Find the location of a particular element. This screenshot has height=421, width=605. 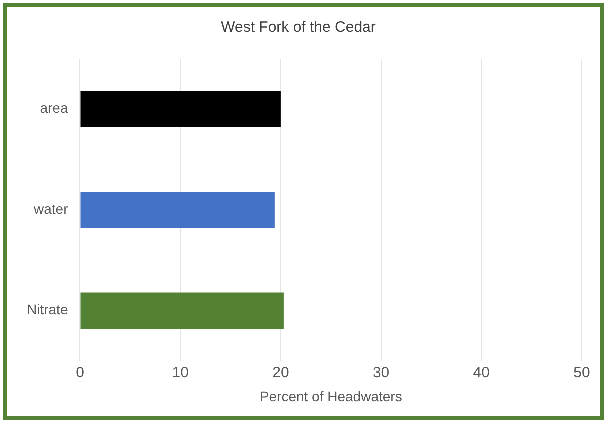

y-tick-label: Nitrate is located at coordinates (47, 310).